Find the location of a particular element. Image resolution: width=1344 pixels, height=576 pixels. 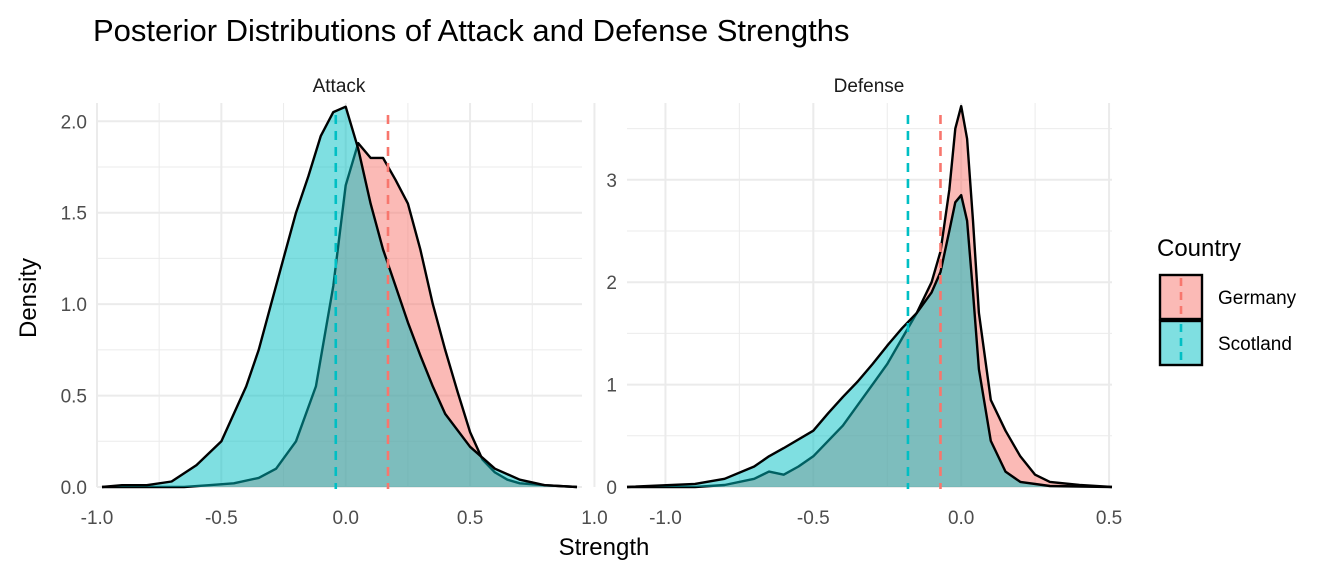

legend-title: Country is located at coordinates (1199, 248).